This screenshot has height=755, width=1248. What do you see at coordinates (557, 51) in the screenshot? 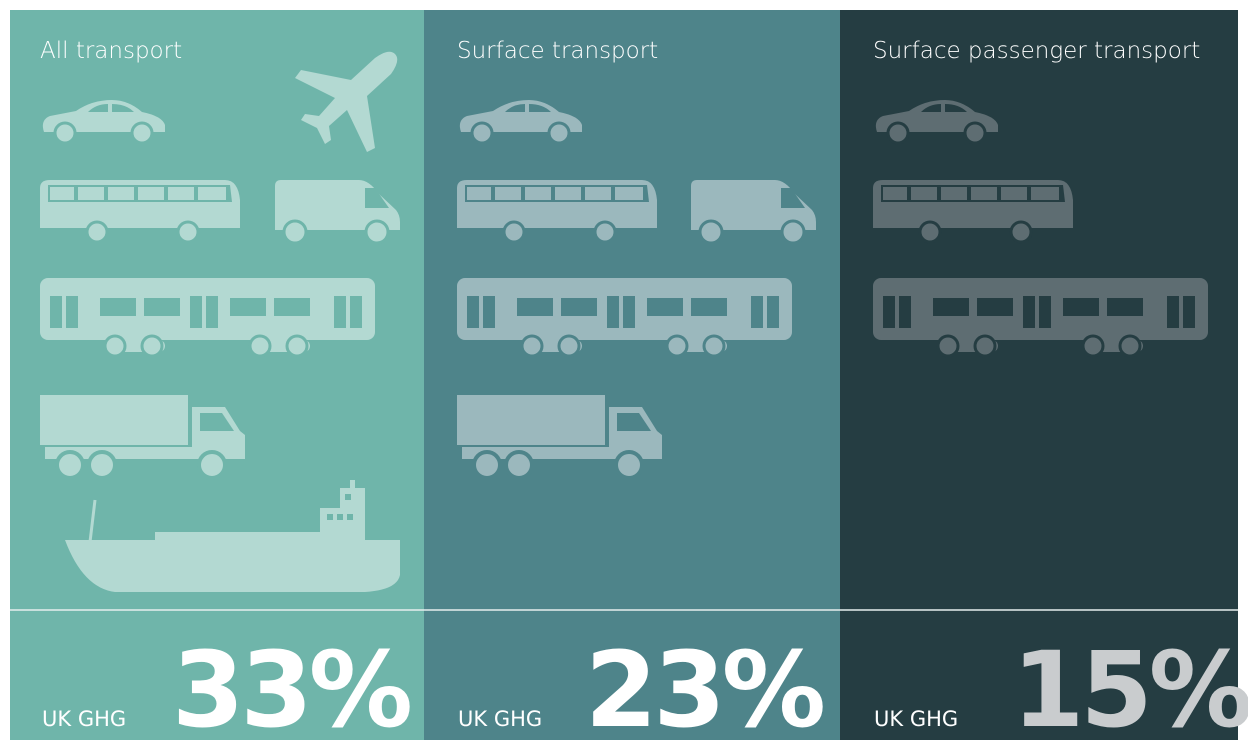
I see `panel-title: Surface transport` at bounding box center [557, 51].